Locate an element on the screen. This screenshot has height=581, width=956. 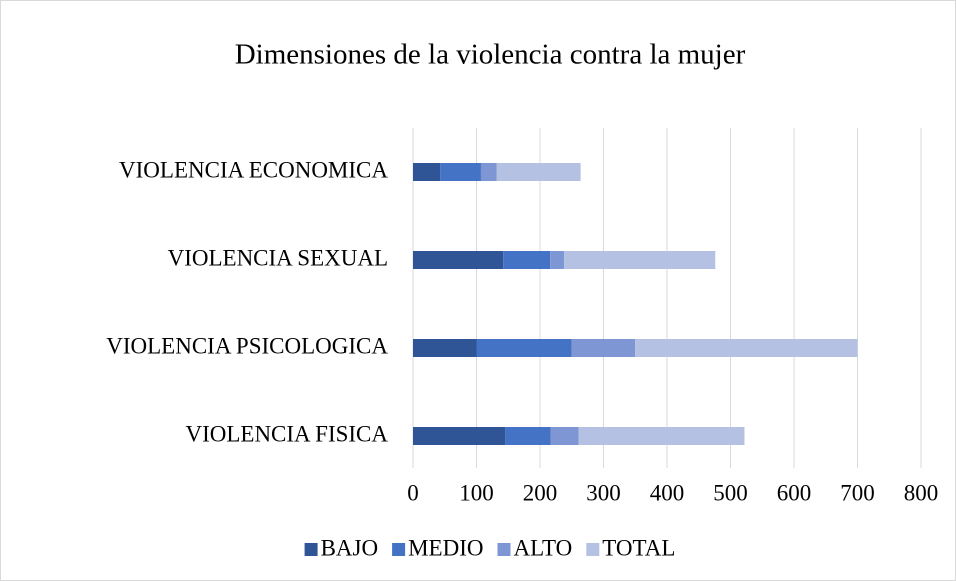
y-tick-label: VIOLENCIA SEXUAL is located at coordinates (278, 257).